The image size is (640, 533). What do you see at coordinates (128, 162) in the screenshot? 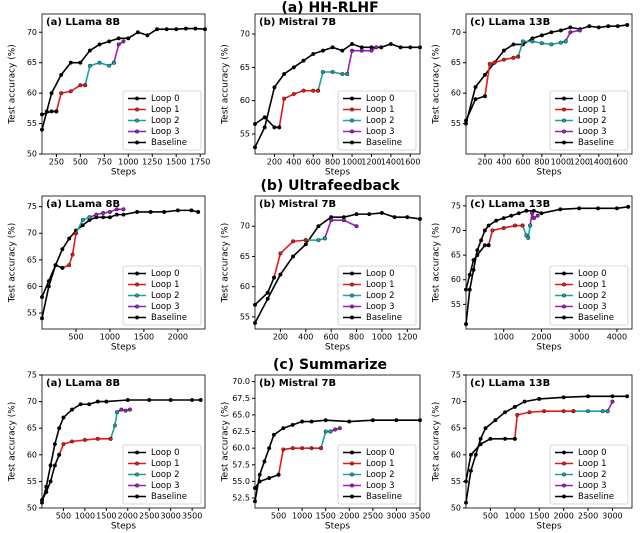
I see `x-tick-label: 1000` at bounding box center [128, 162].